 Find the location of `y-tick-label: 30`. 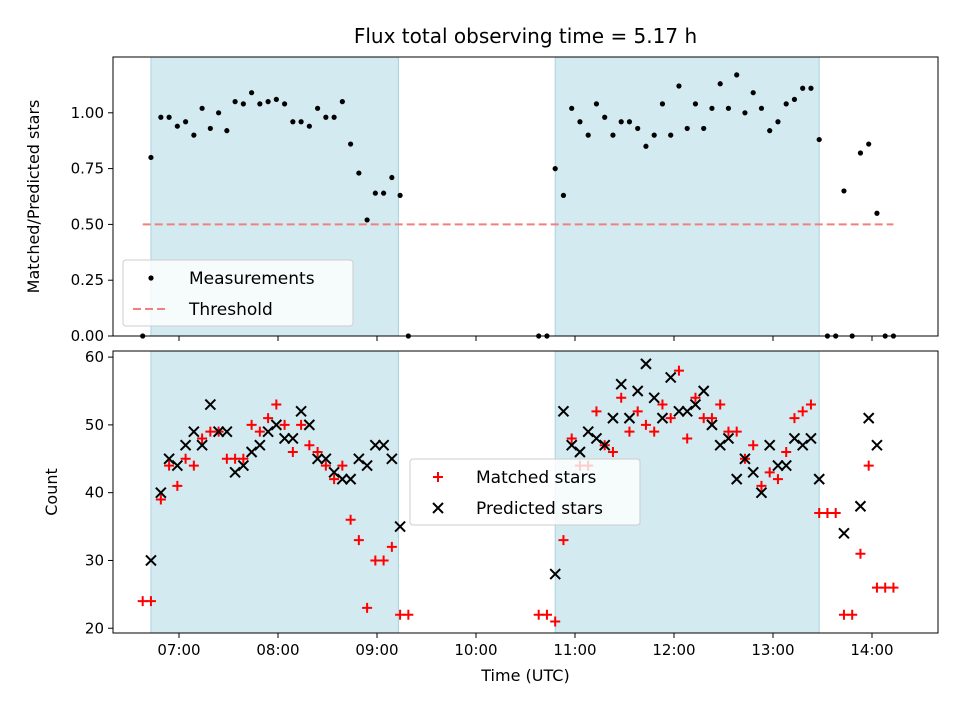

y-tick-label: 30 is located at coordinates (94, 560).